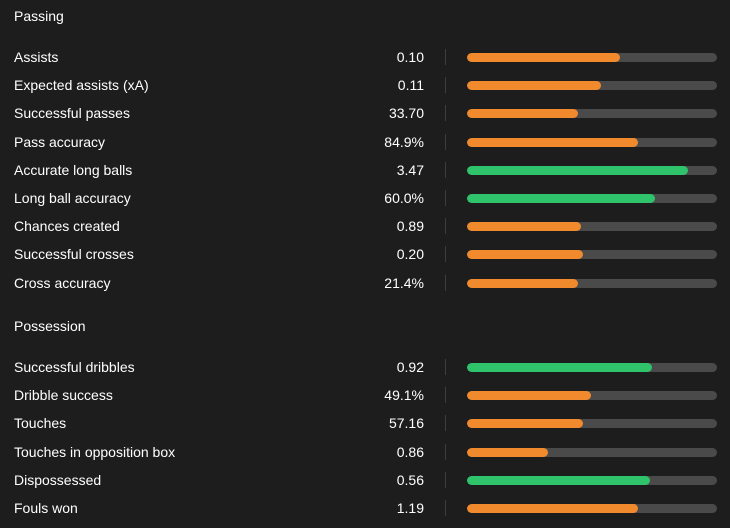  What do you see at coordinates (410, 169) in the screenshot?
I see `stat-value: 3.47` at bounding box center [410, 169].